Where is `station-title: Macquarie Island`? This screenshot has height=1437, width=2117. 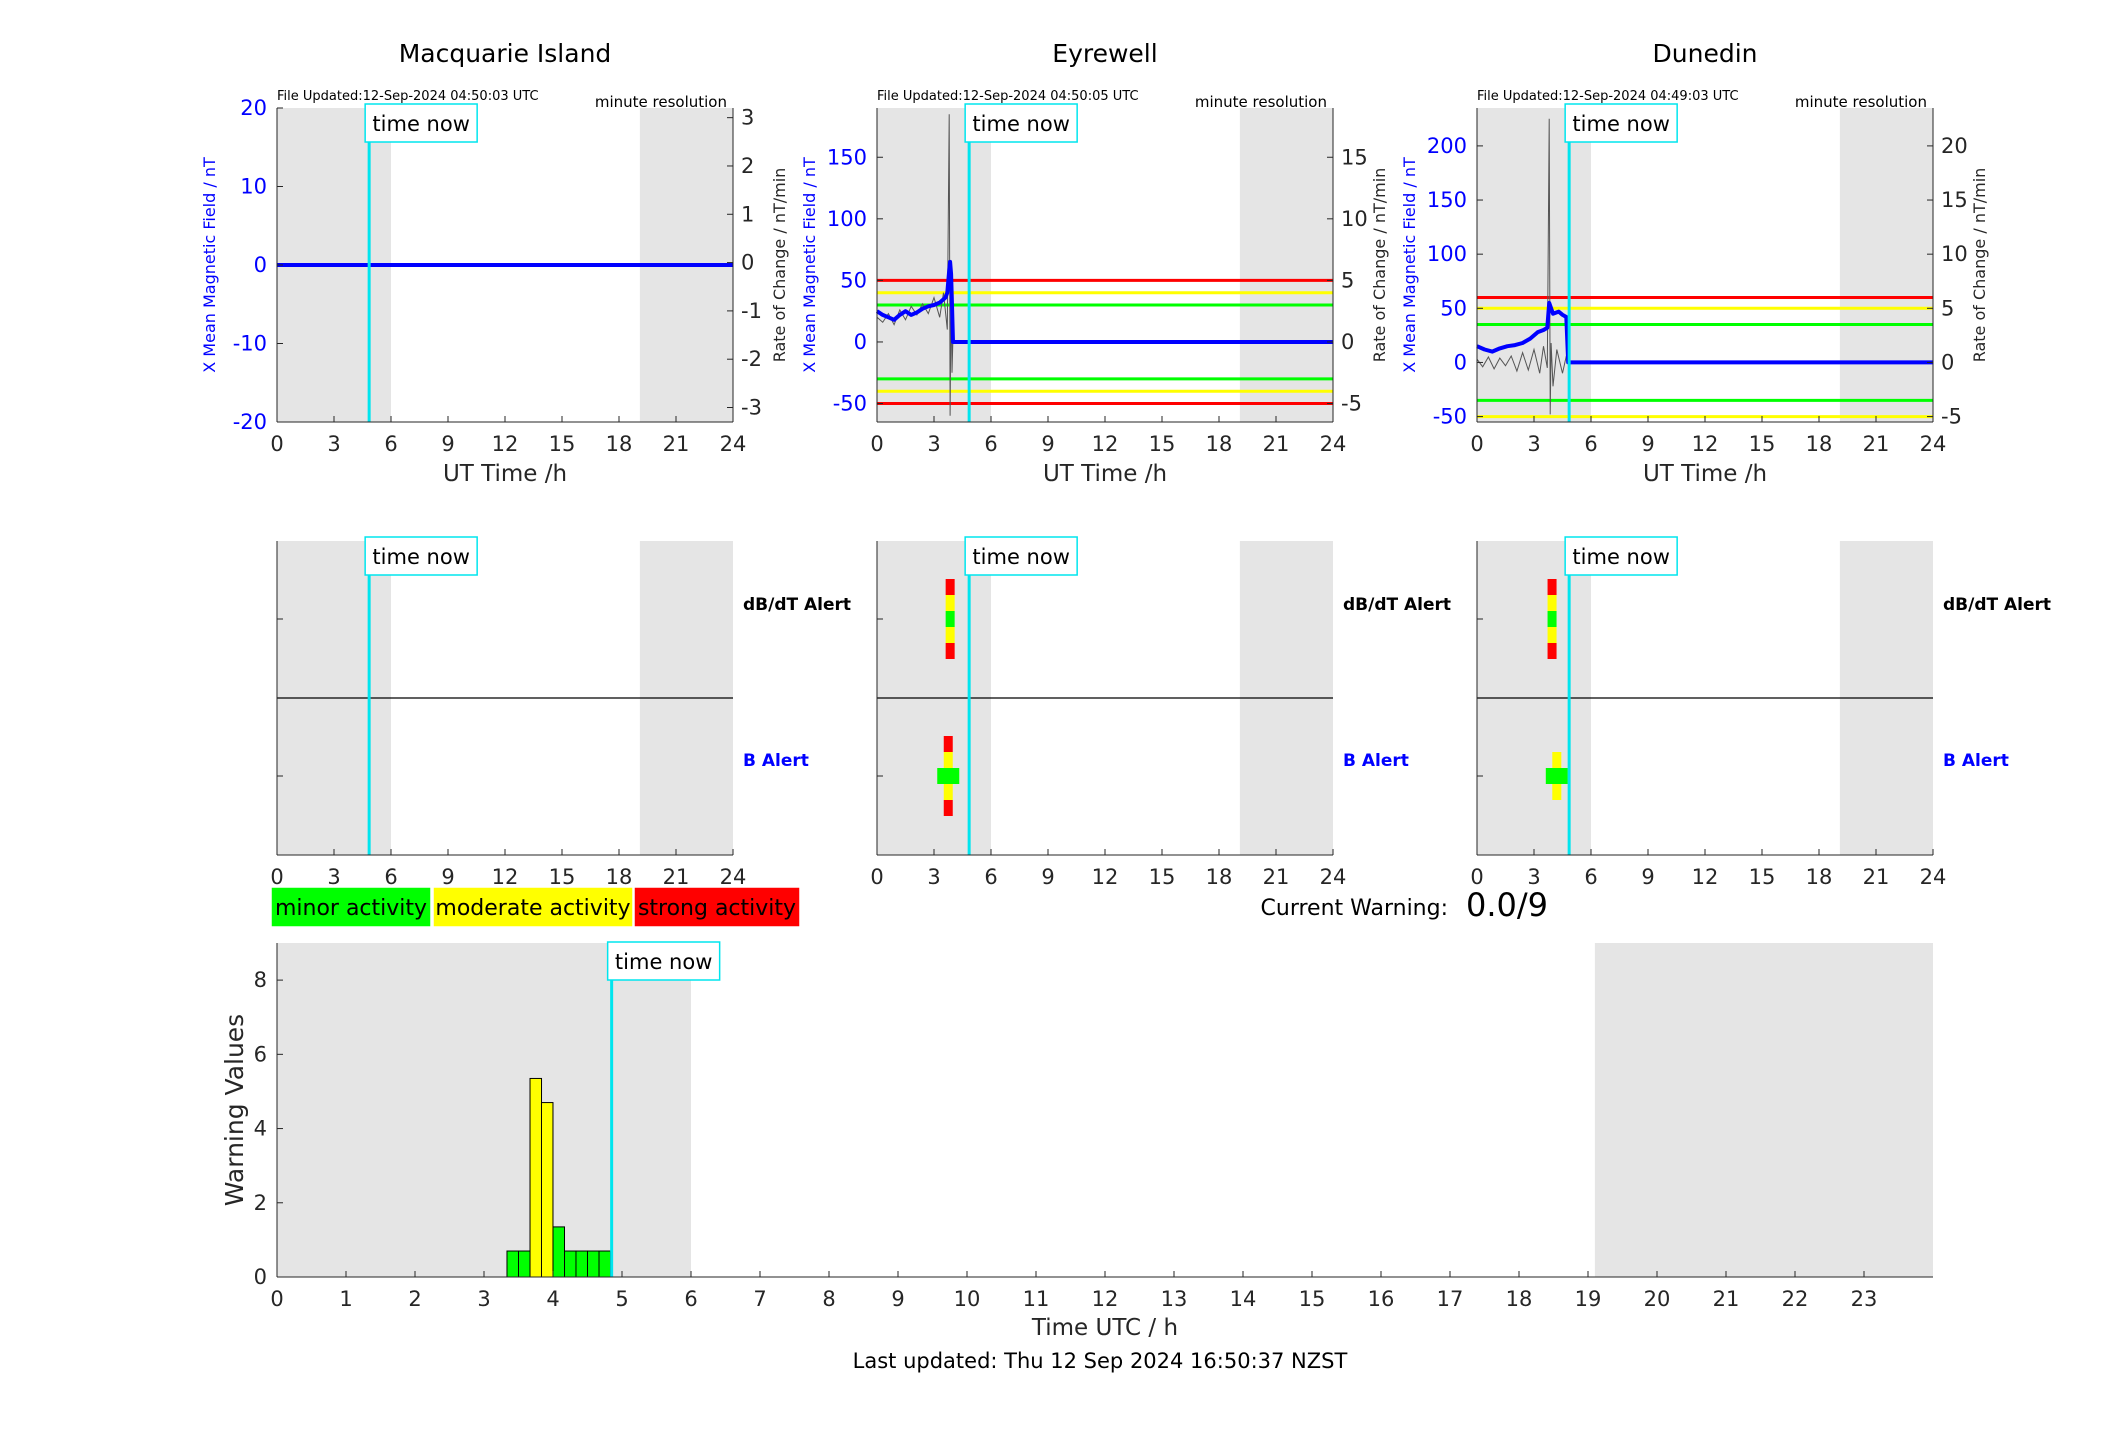
station-title: Macquarie Island is located at coordinates (505, 53).